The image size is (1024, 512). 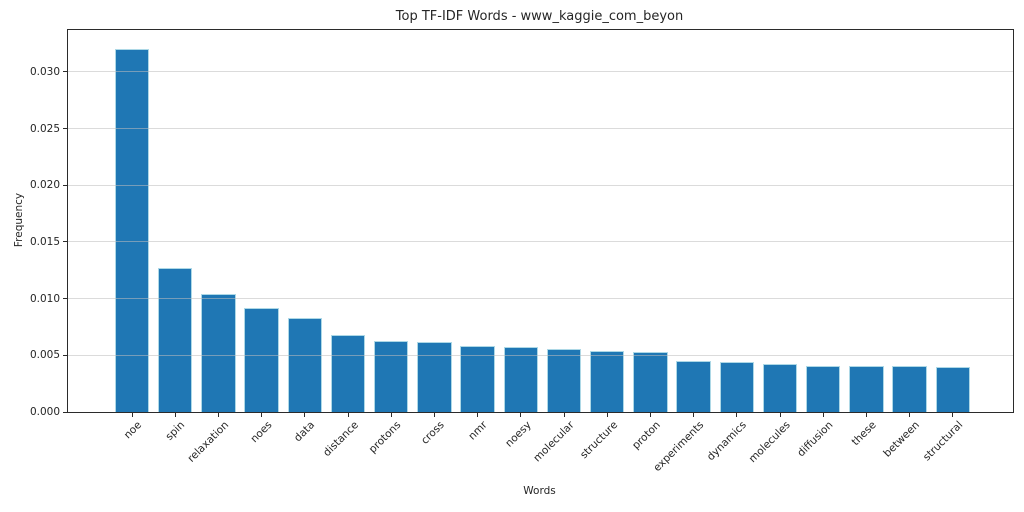 What do you see at coordinates (539, 491) in the screenshot?
I see `x-axis-label: Words` at bounding box center [539, 491].